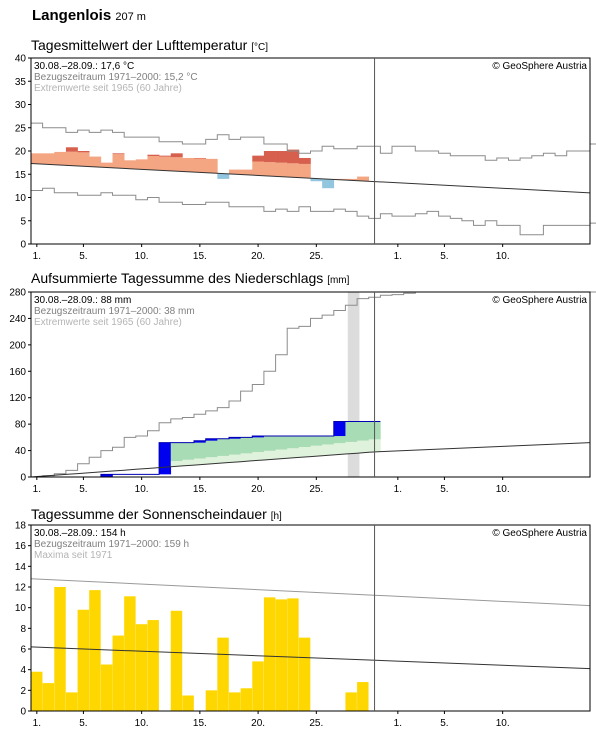 Image resolution: width=596 pixels, height=729 pixels. What do you see at coordinates (310, 460) in the screenshot?
I see `precipitation-normal-line` at bounding box center [310, 460].